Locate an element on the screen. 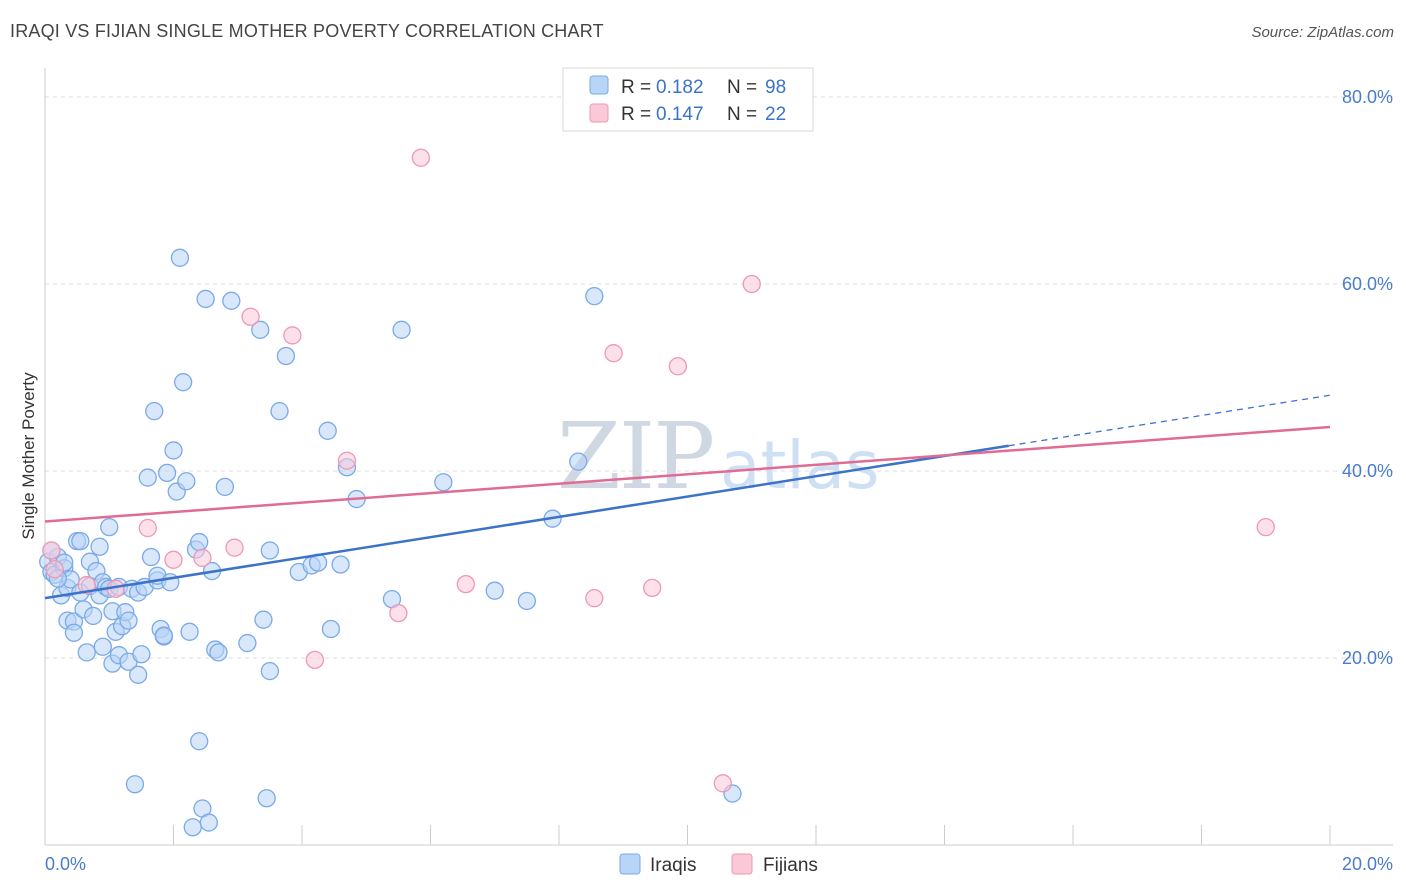 The height and width of the screenshot is (892, 1406). legend-r-label-iraqis: R = is located at coordinates (636, 87).